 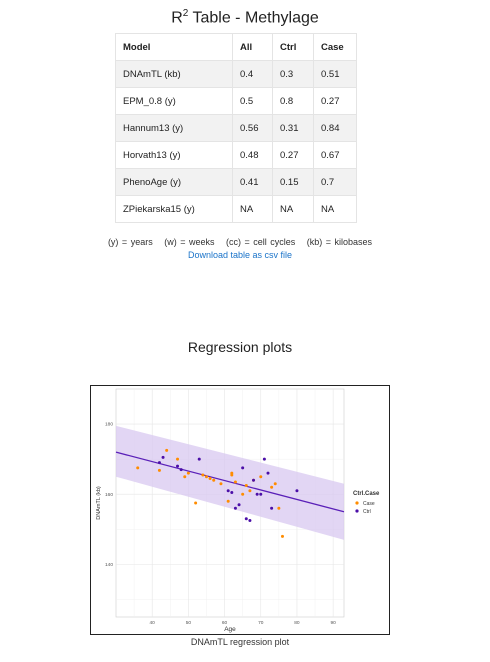 I want to click on column-header-case: Case, so click(x=335, y=47).